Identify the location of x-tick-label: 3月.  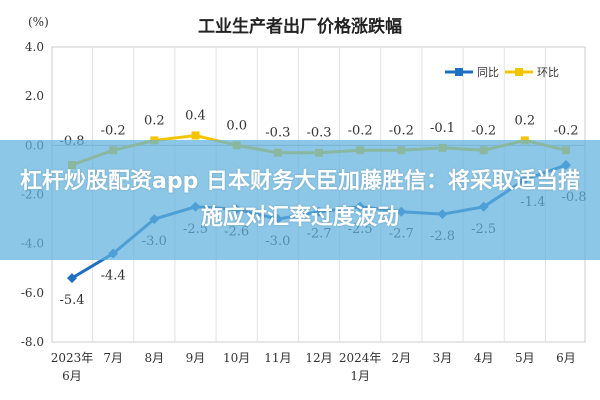
(443, 358).